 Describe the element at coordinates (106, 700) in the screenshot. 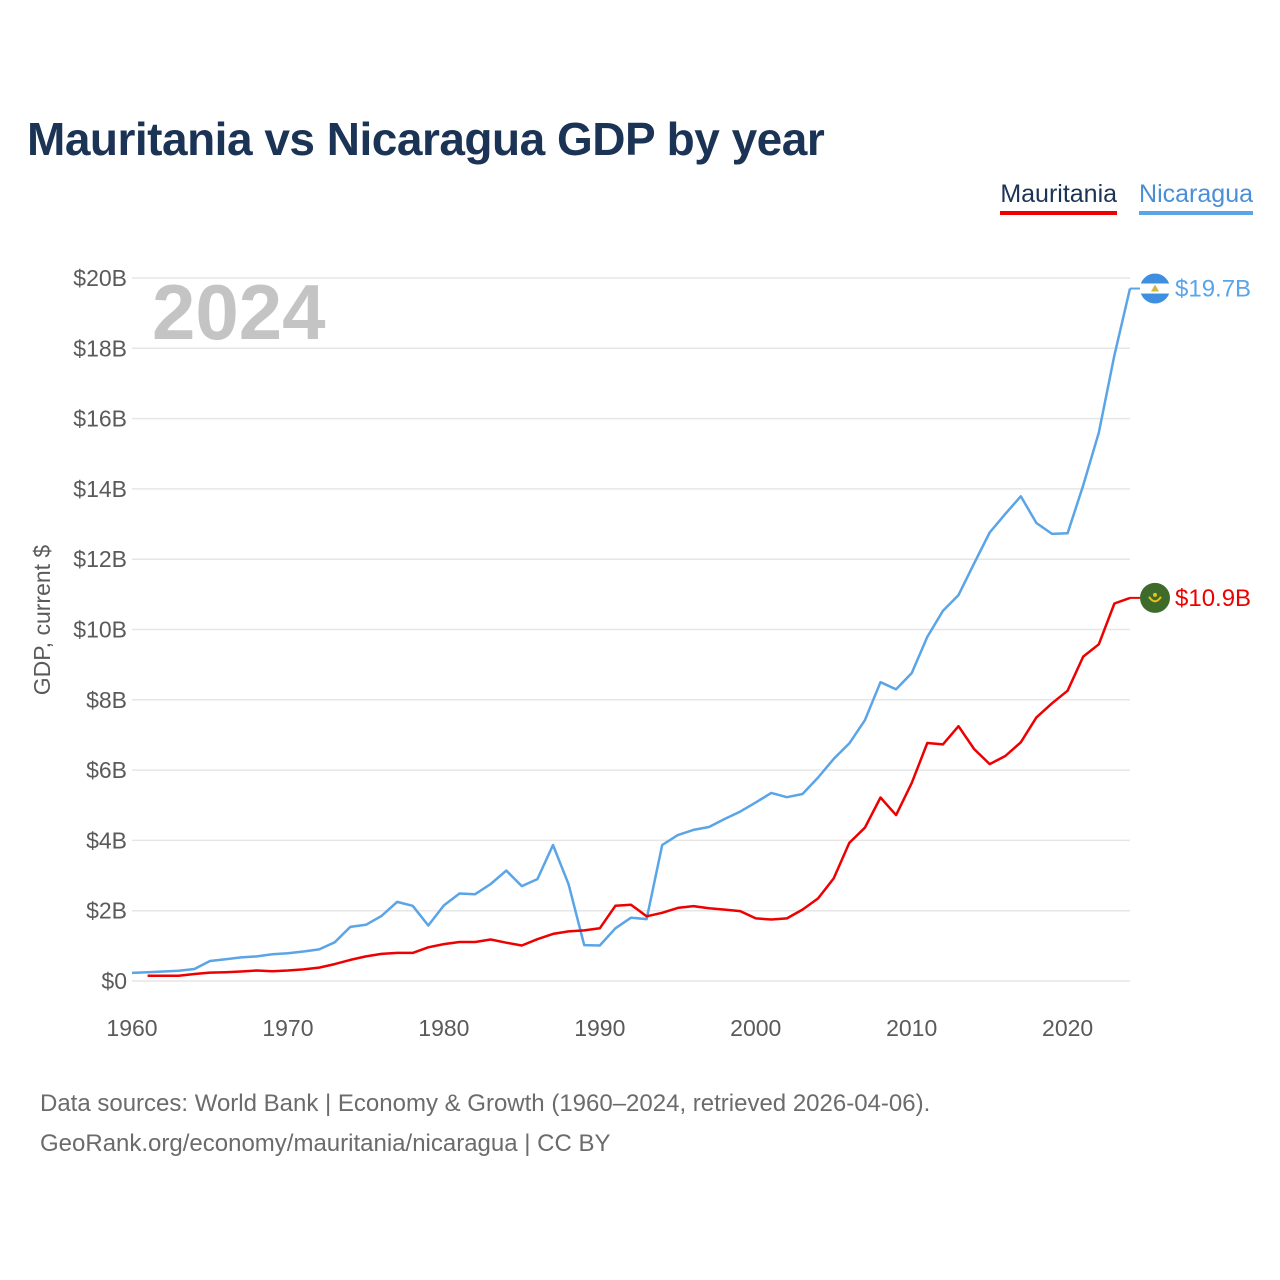

I see `y-tick-label: $8B` at that location.